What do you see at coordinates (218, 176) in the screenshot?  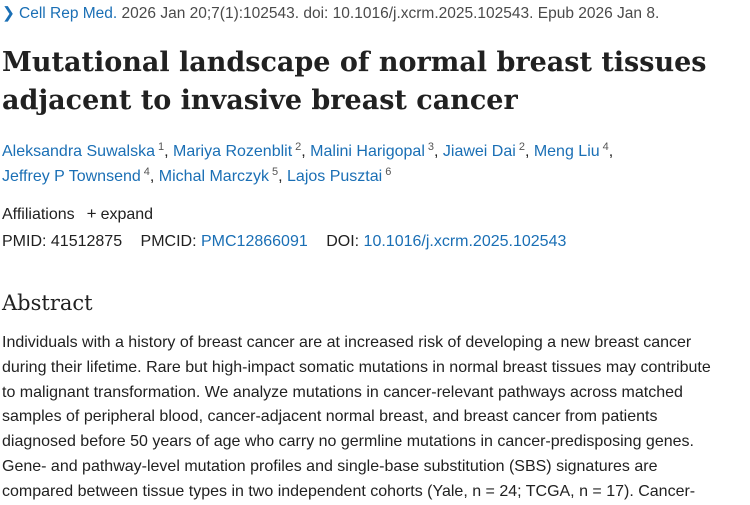 I see `author-link: Michal Marczyk 5` at bounding box center [218, 176].